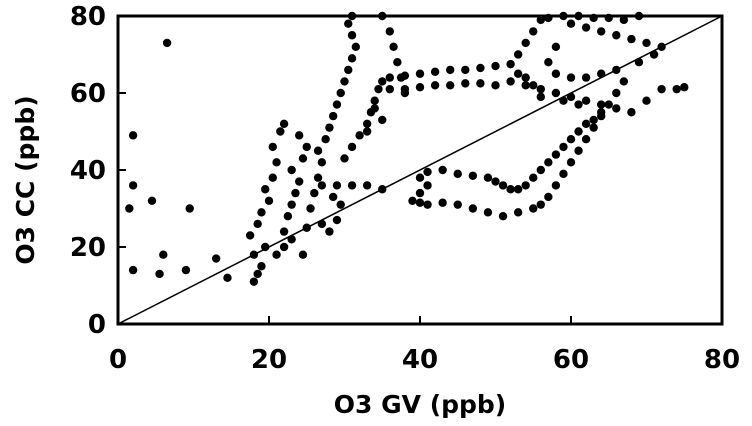 The image size is (752, 426). What do you see at coordinates (88, 248) in the screenshot?
I see `y-tick-label: 20` at bounding box center [88, 248].